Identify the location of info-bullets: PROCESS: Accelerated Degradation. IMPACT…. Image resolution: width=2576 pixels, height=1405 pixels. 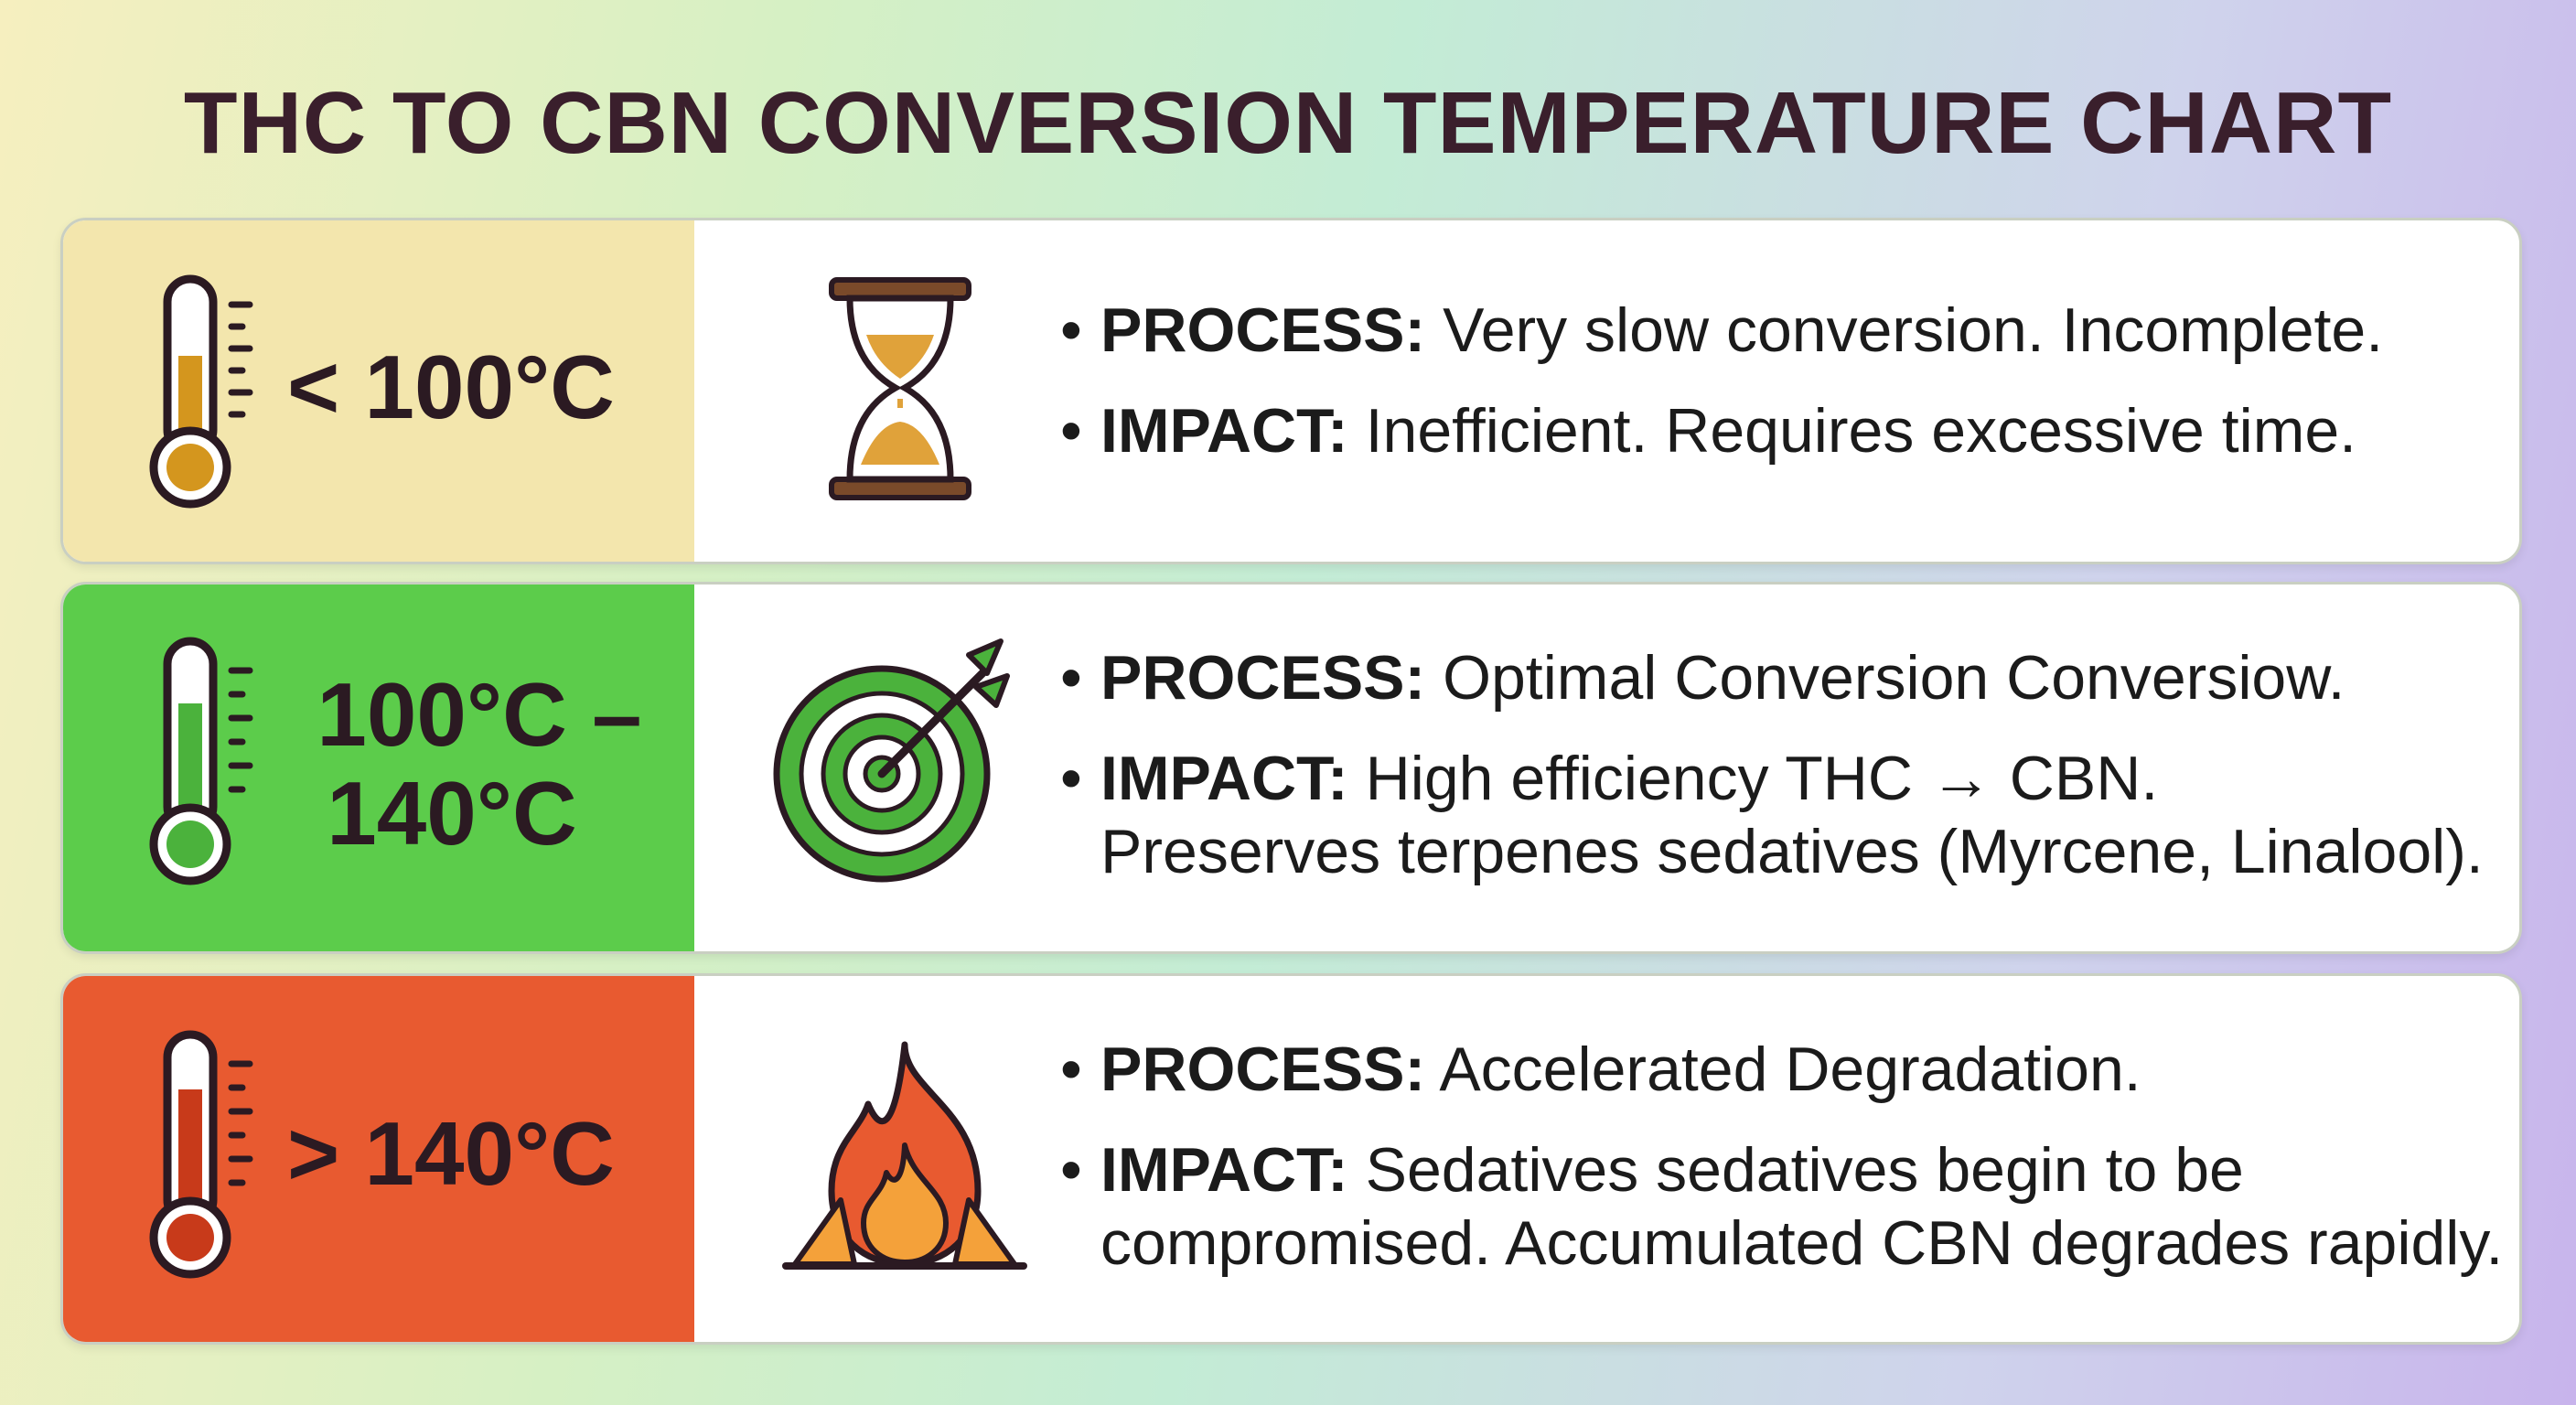
(1781, 1156).